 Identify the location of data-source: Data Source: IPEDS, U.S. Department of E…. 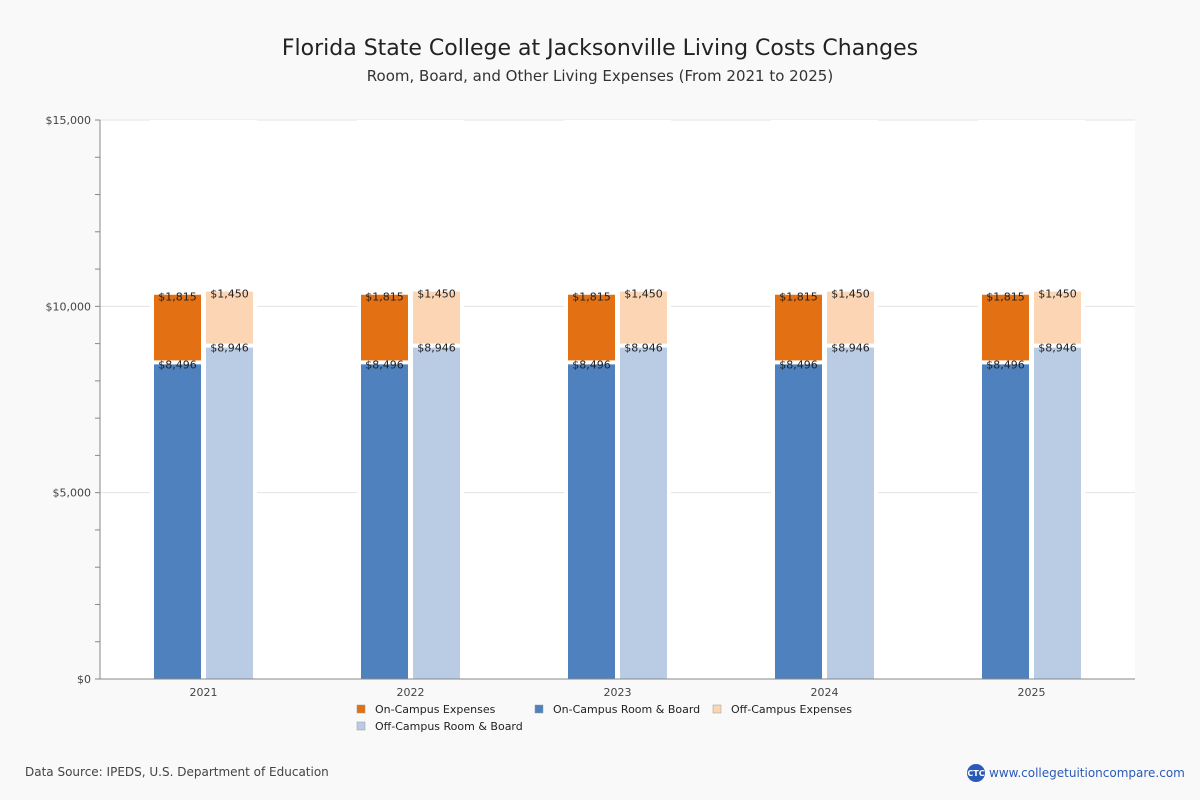
(177, 772).